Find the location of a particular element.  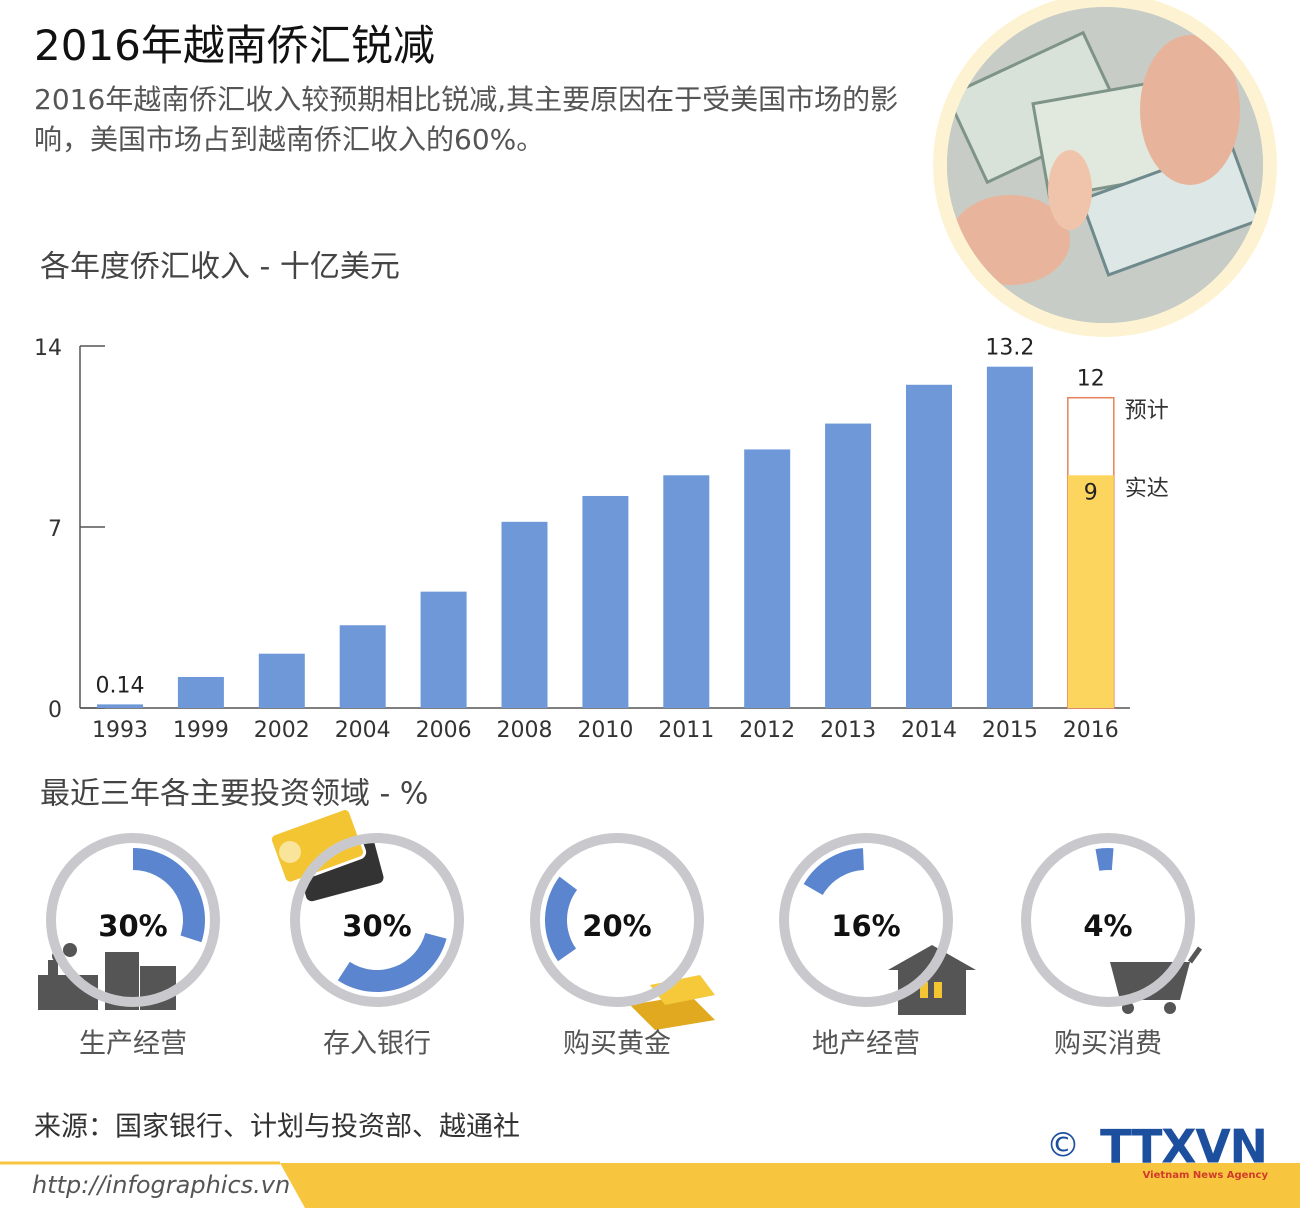

data-label: 13.2 is located at coordinates (1009, 348).